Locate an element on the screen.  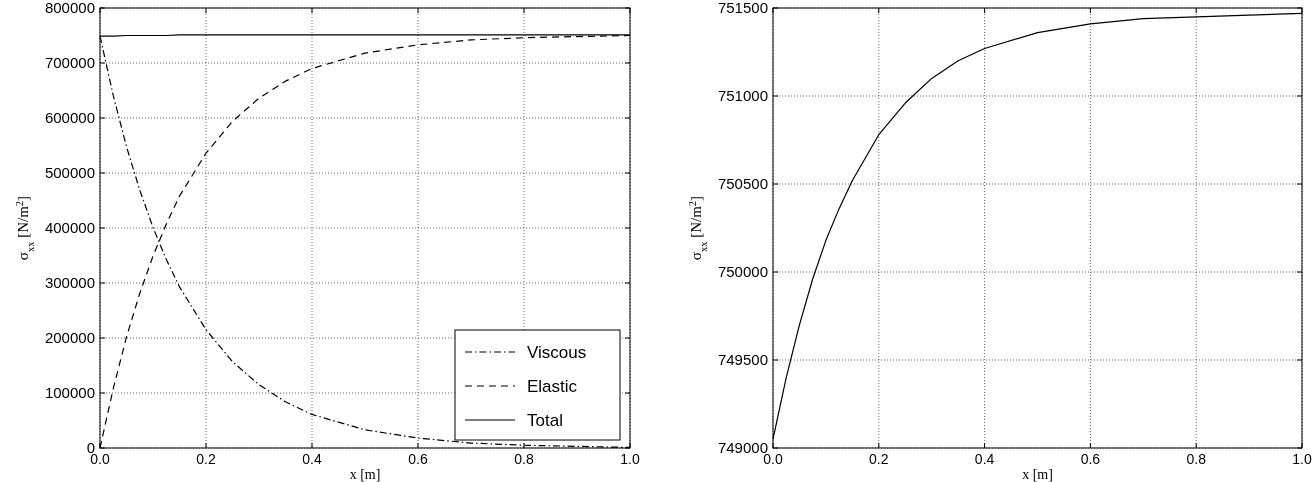
y-tick-label: 751500 is located at coordinates (742, 8).